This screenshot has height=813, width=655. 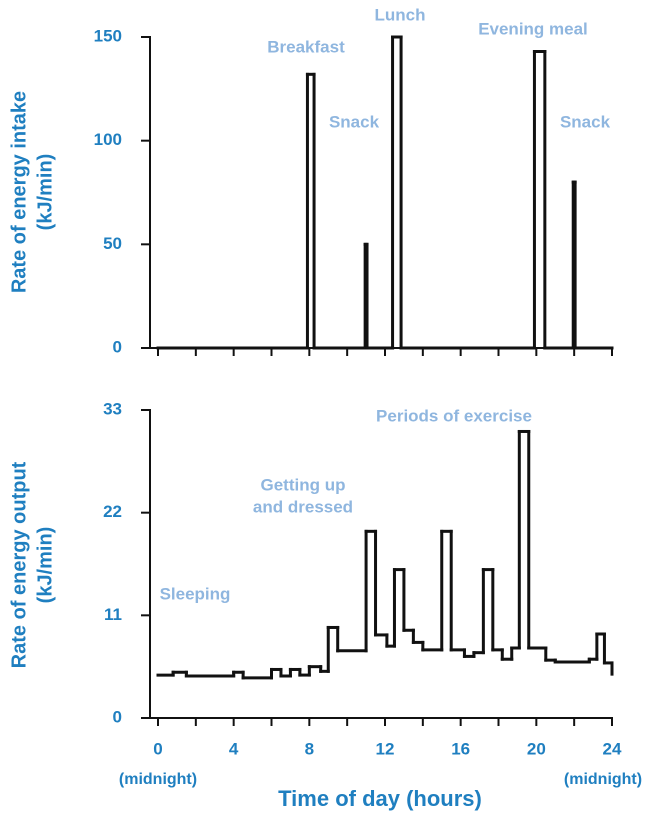 What do you see at coordinates (112, 511) in the screenshot?
I see `y-tick-label: 22` at bounding box center [112, 511].